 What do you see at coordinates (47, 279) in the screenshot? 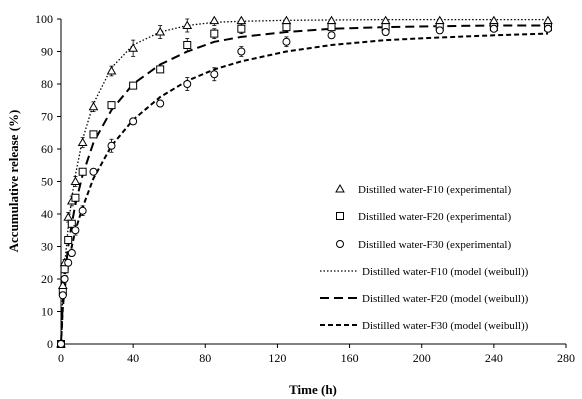
I see `y-tick-label: 20` at bounding box center [47, 279].